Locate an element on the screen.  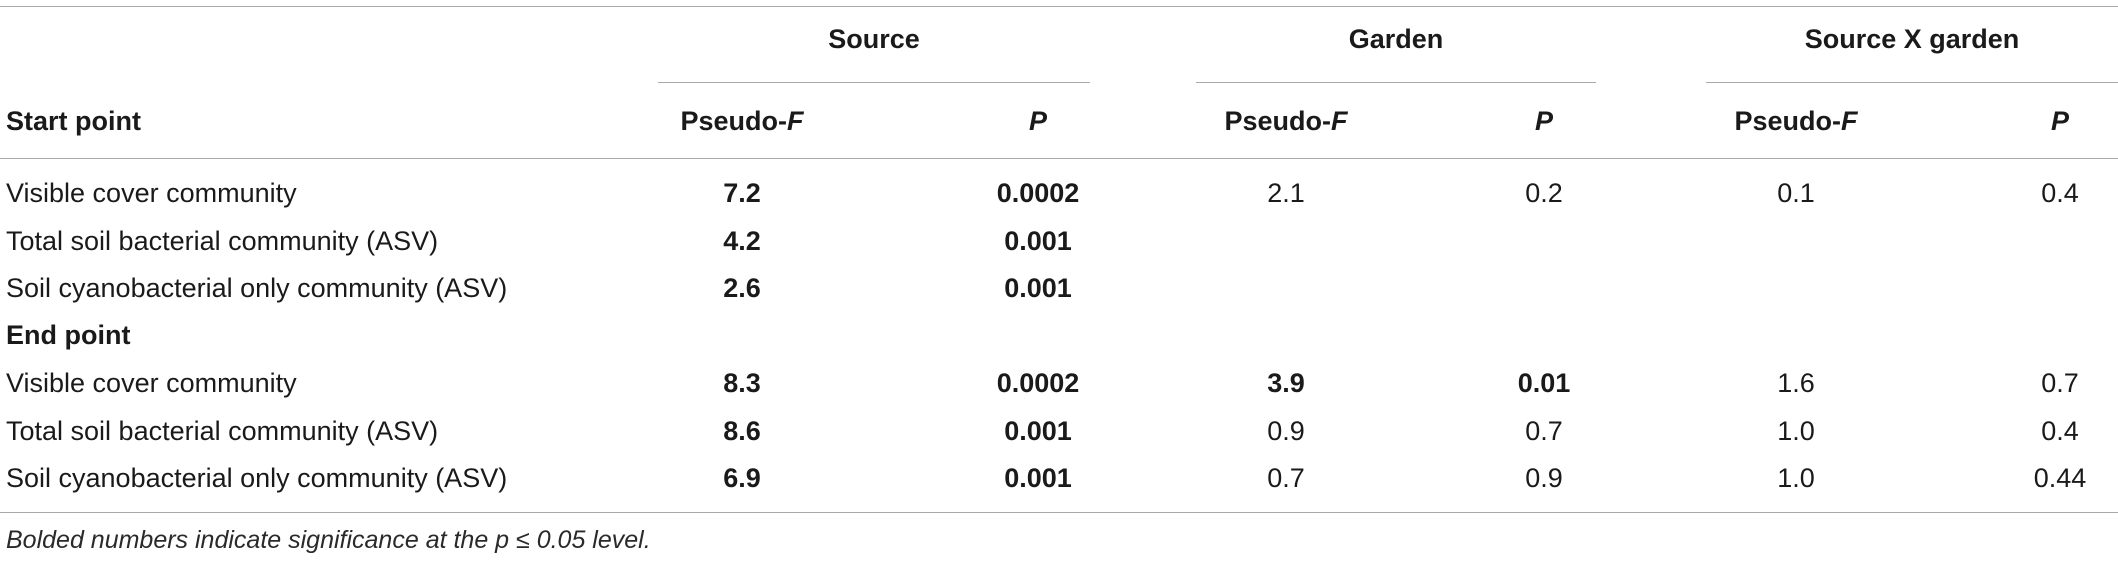
top-rule is located at coordinates (1059, 6).